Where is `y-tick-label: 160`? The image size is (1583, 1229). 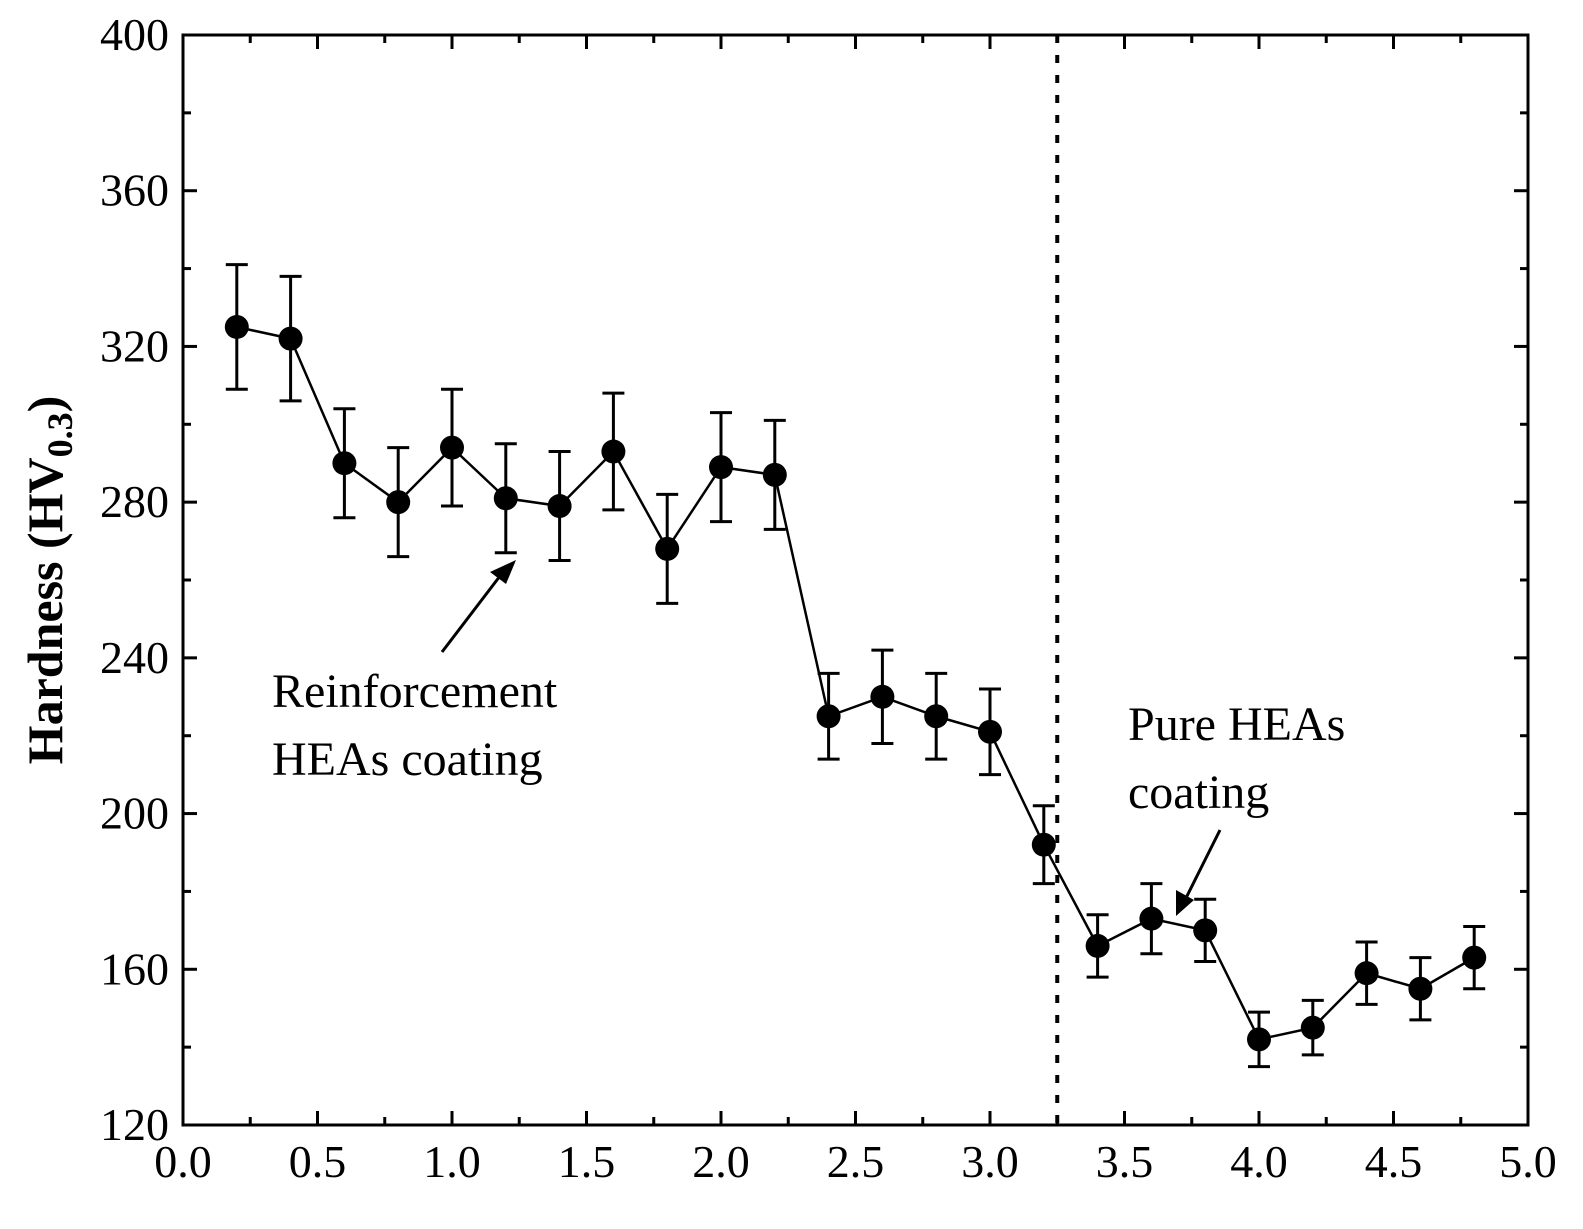
y-tick-label: 160 is located at coordinates (134, 968).